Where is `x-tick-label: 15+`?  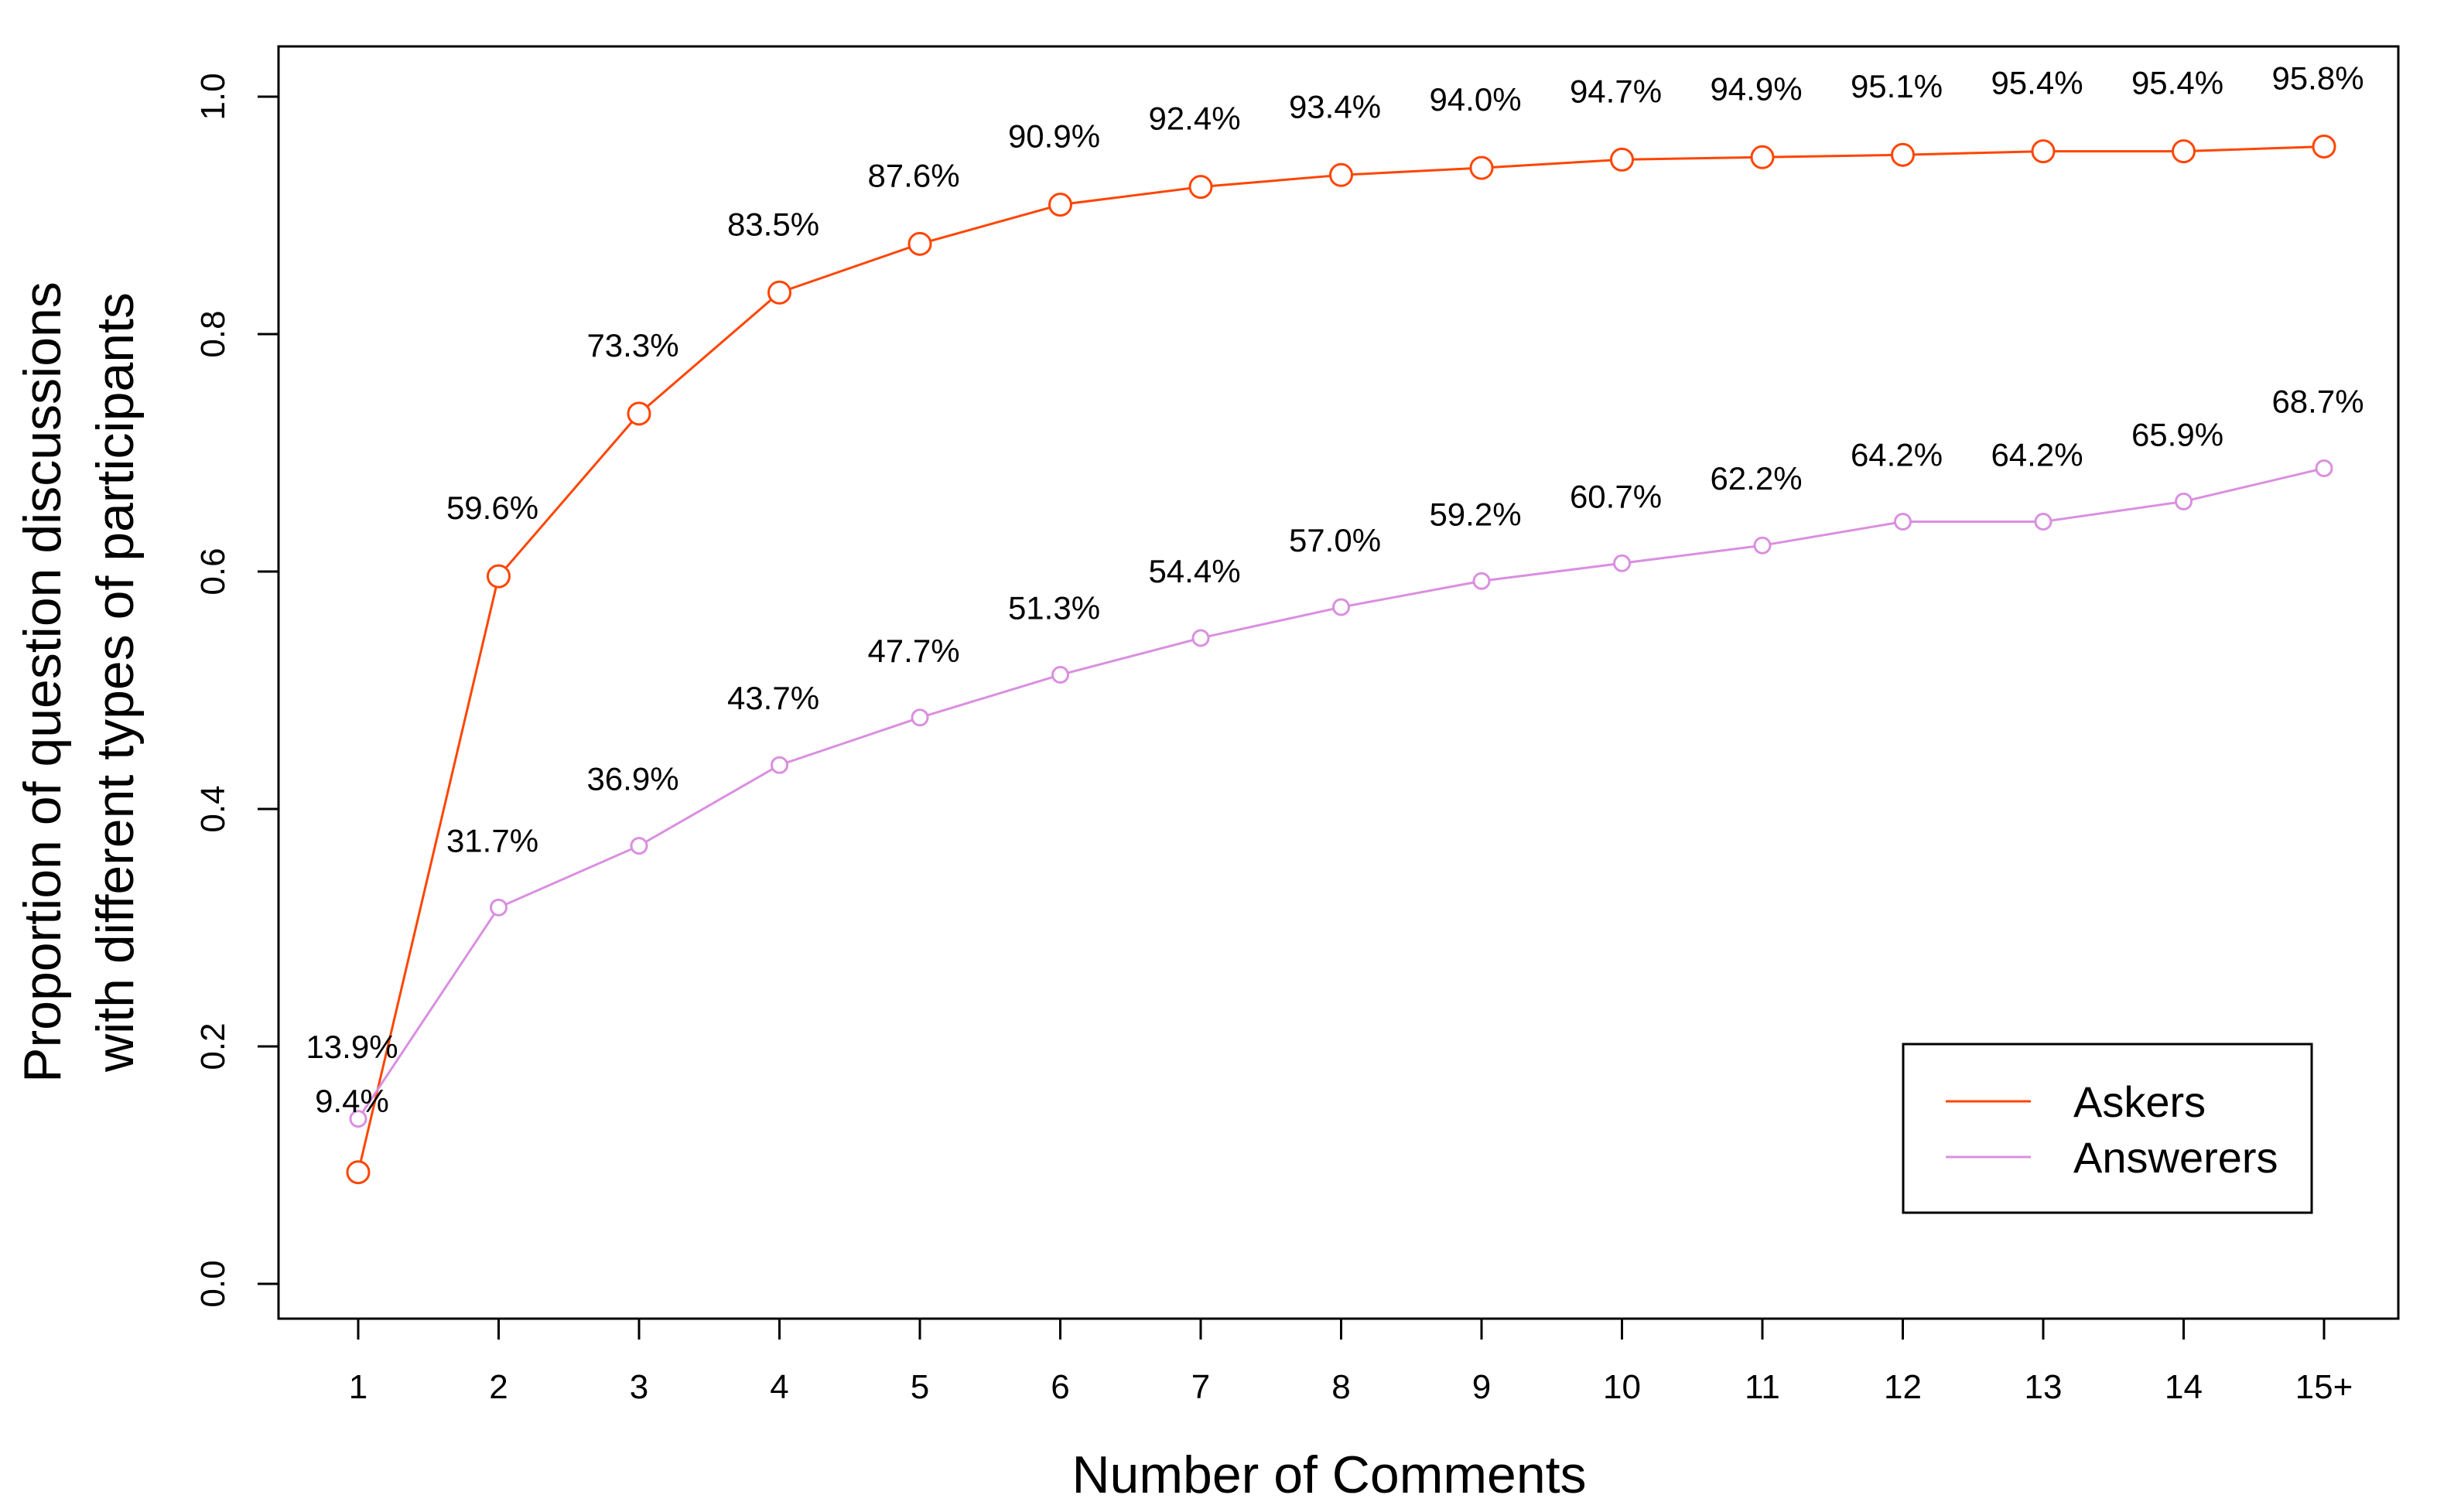
x-tick-label: 15+ is located at coordinates (2324, 1387).